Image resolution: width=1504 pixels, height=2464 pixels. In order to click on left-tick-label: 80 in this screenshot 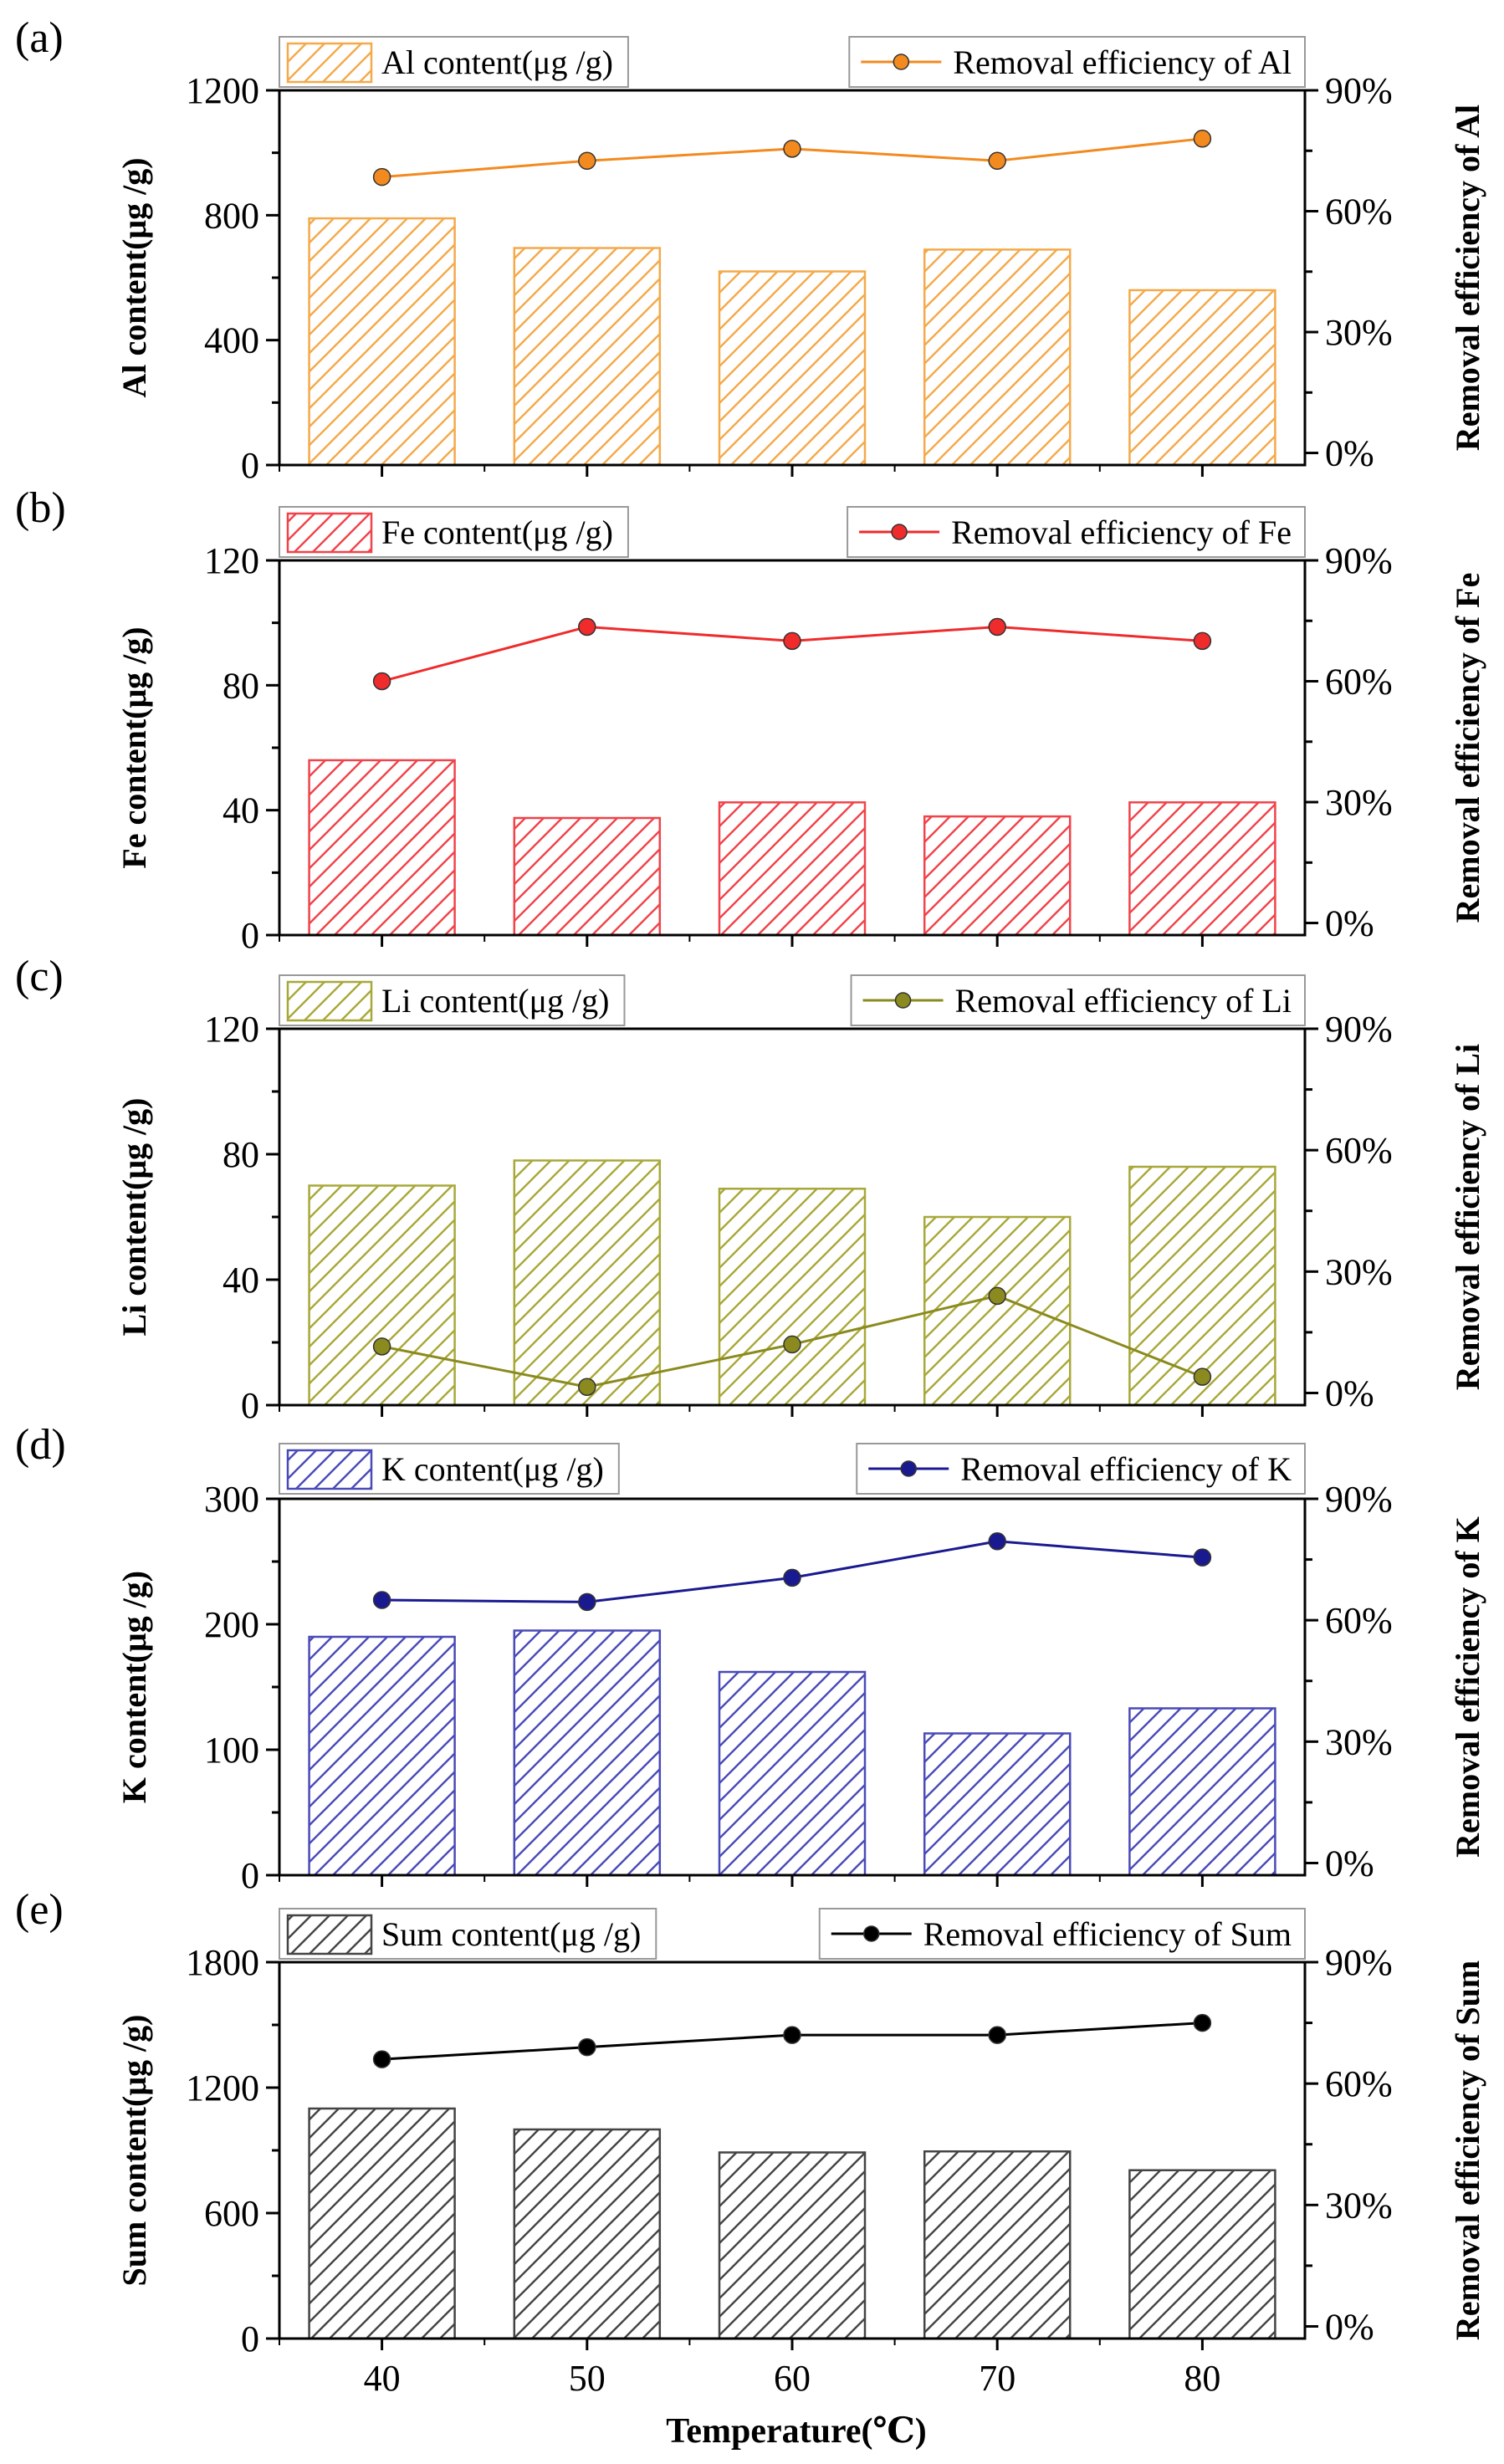, I will do `click(241, 686)`.